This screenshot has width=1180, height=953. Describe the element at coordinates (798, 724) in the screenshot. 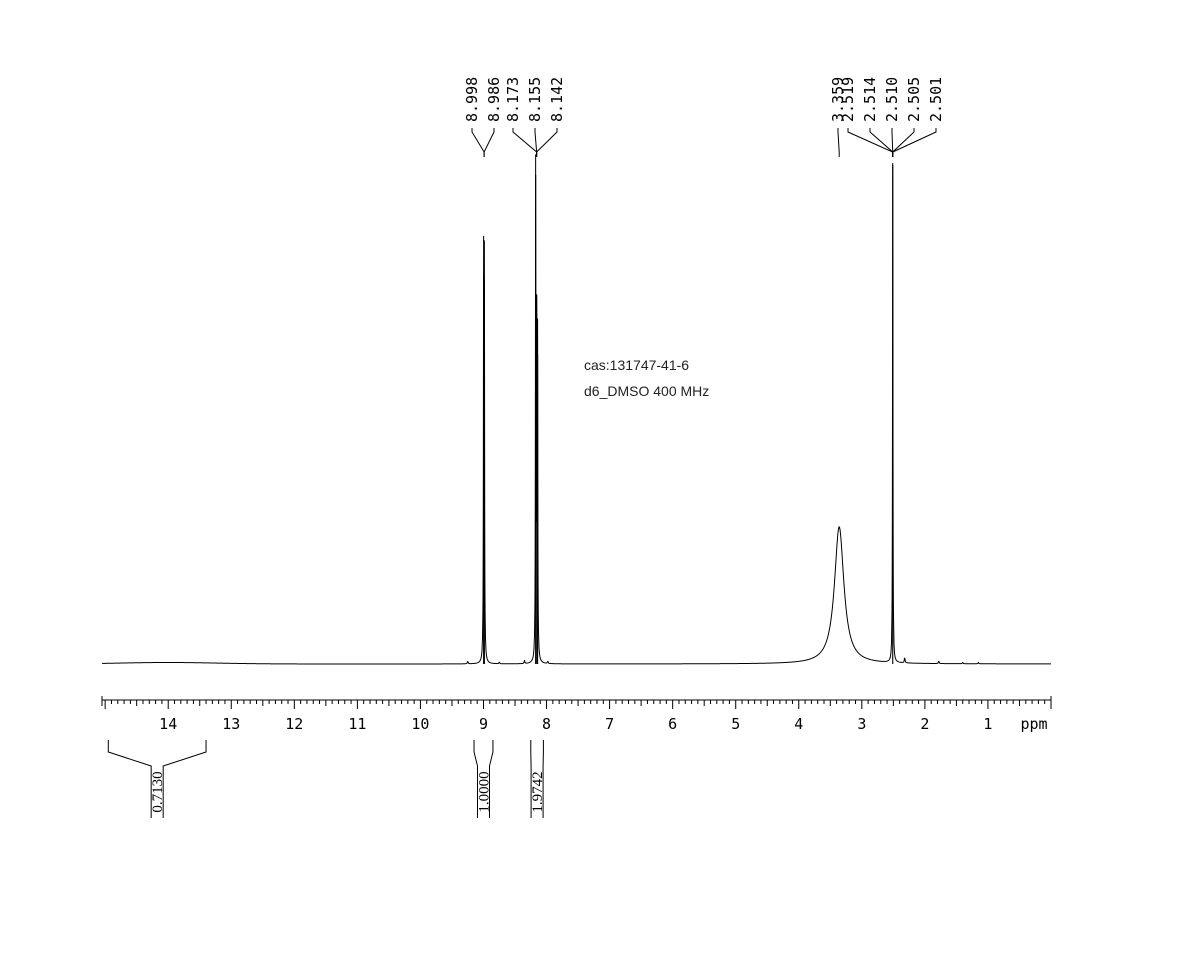

I see `tick-label: 4` at that location.